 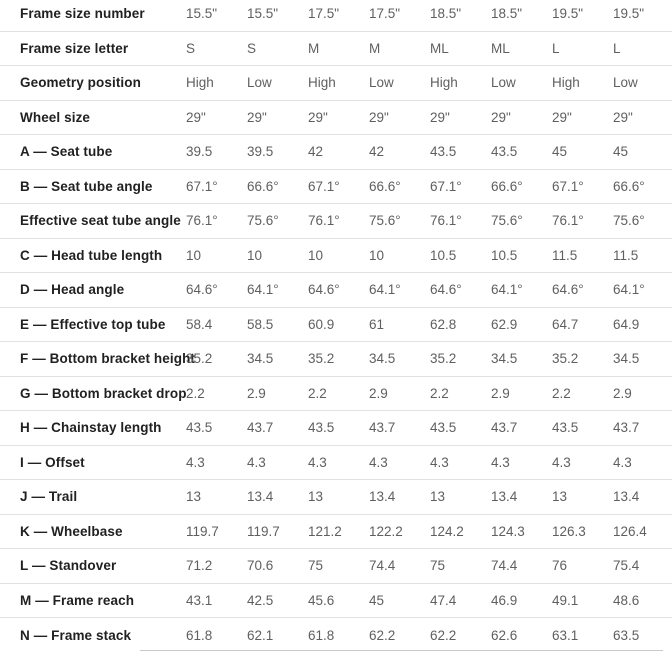 What do you see at coordinates (49, 497) in the screenshot?
I see `row-label: J — Trail` at bounding box center [49, 497].